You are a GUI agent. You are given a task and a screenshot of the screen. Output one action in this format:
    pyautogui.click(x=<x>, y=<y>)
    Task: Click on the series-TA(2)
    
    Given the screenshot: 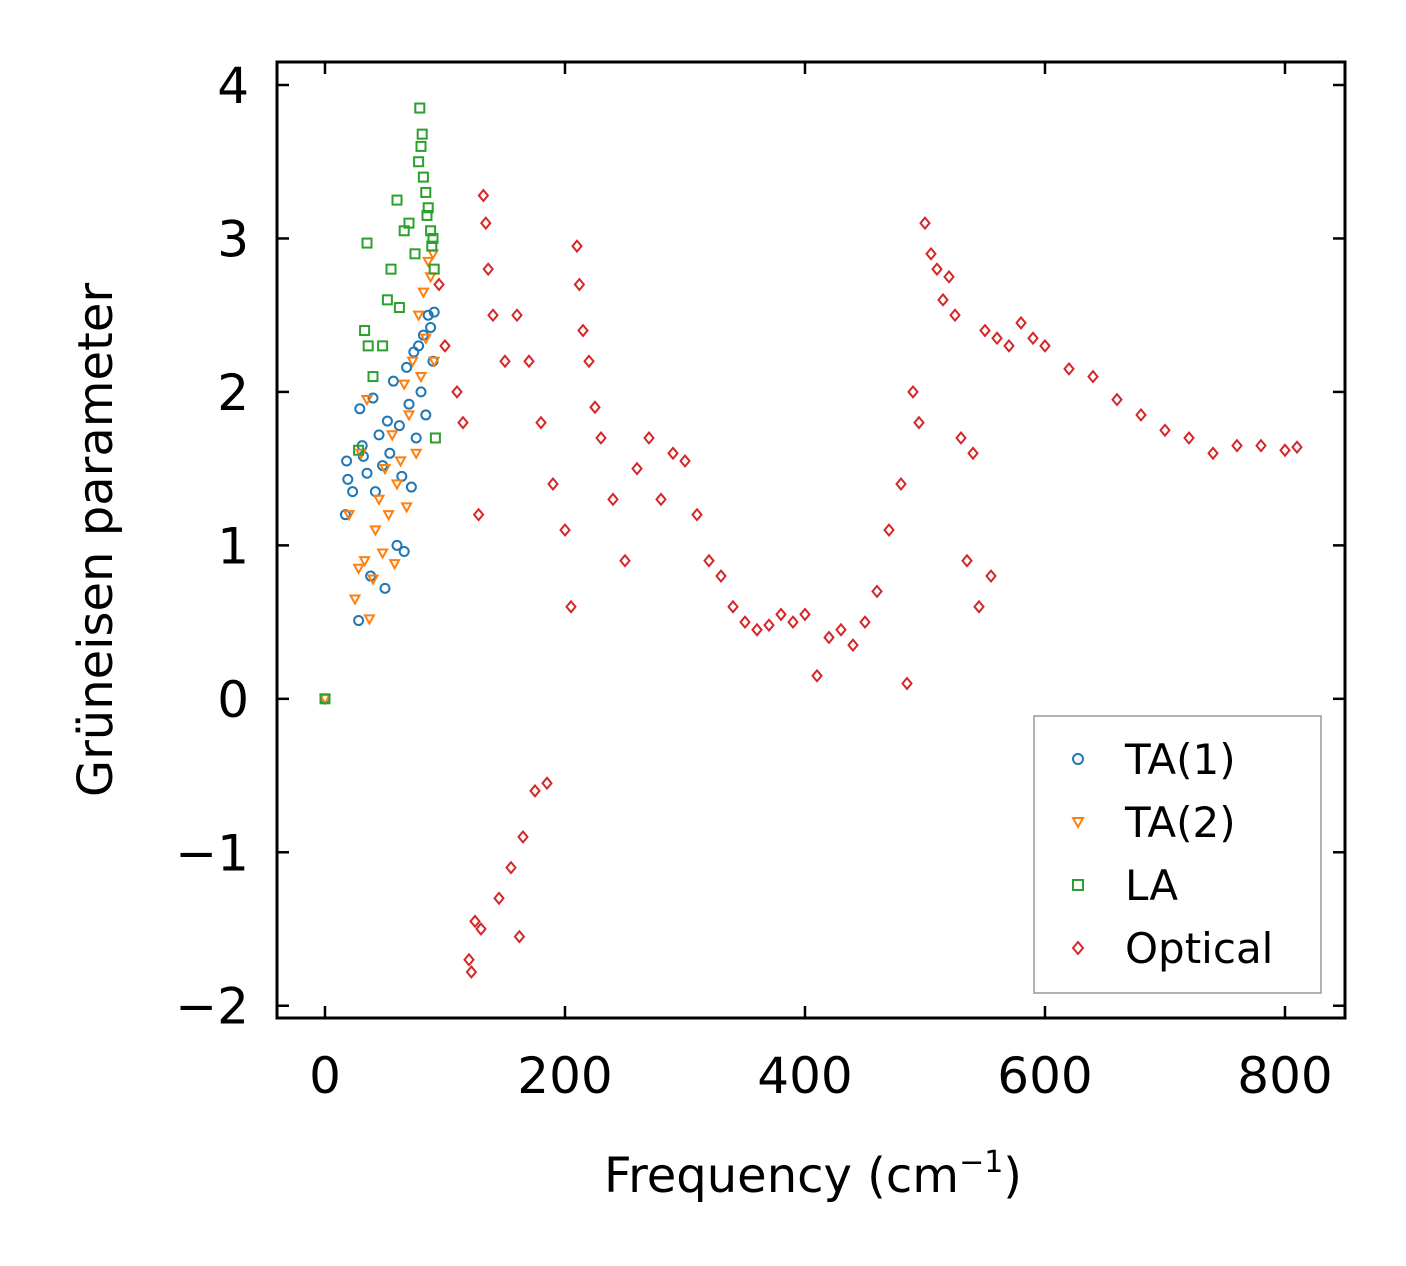 What is the action you would take?
    pyautogui.click(x=379, y=477)
    